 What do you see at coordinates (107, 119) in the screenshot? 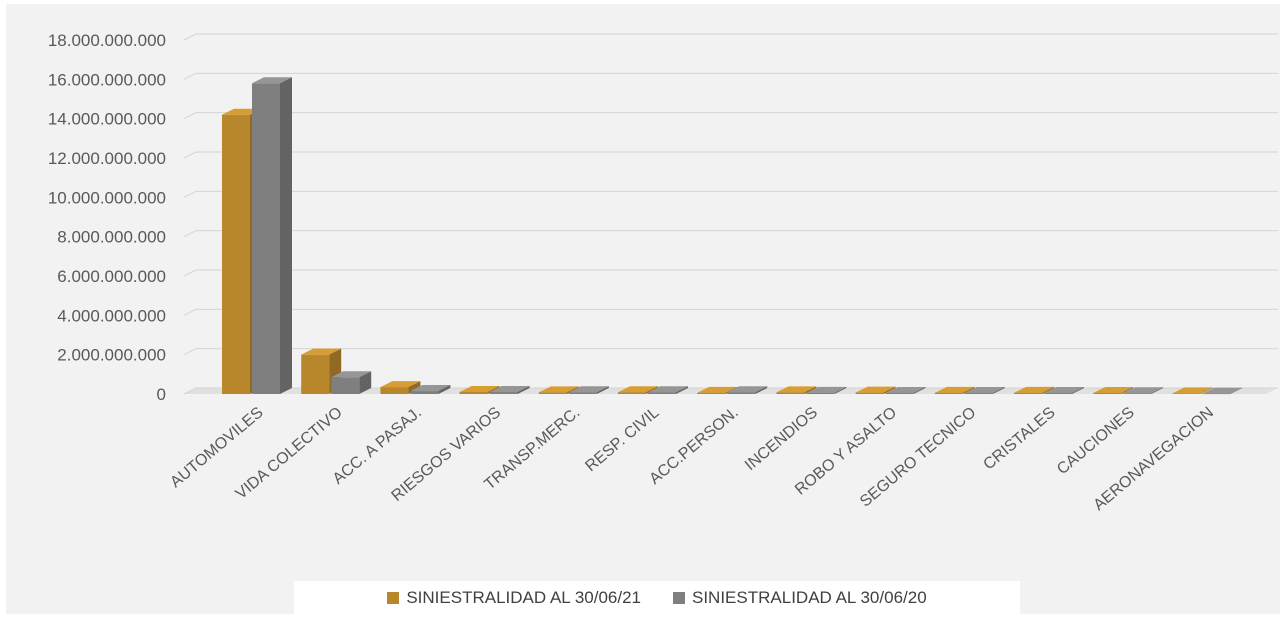
I see `y-tick-label: 14.000.000.000` at bounding box center [107, 119].